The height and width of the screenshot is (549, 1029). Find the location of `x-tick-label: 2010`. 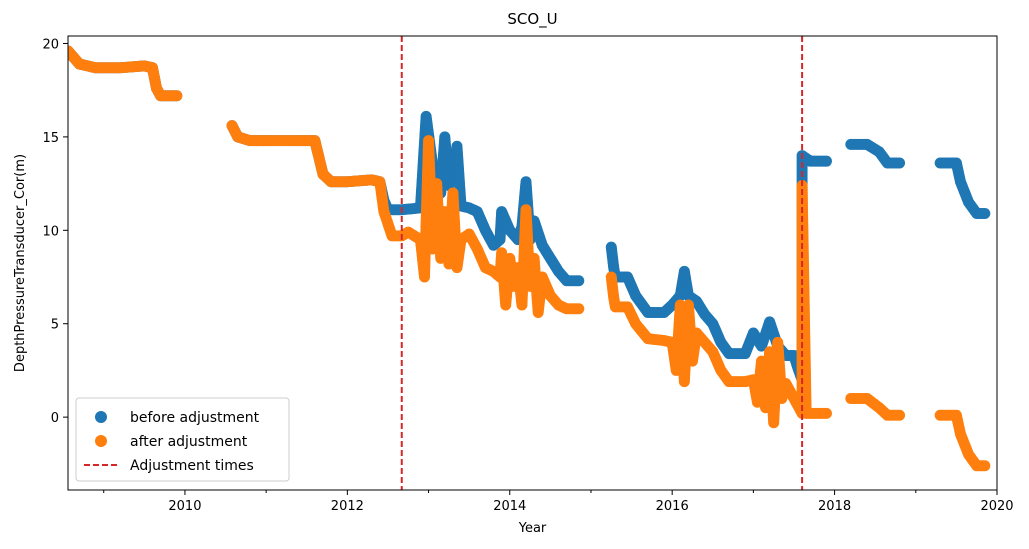

x-tick-label: 2010 is located at coordinates (184, 506).